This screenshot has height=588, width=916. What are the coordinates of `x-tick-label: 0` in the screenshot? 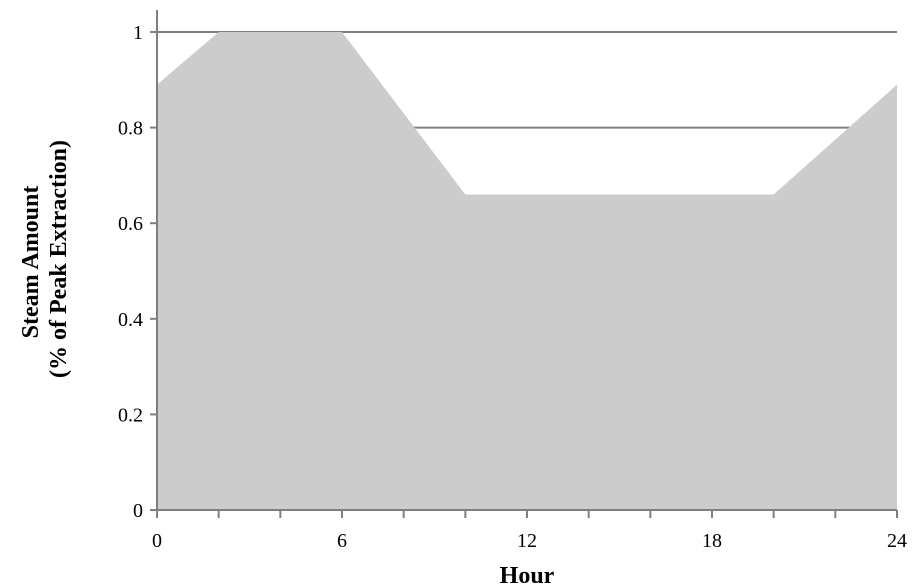 It's located at (157, 541).